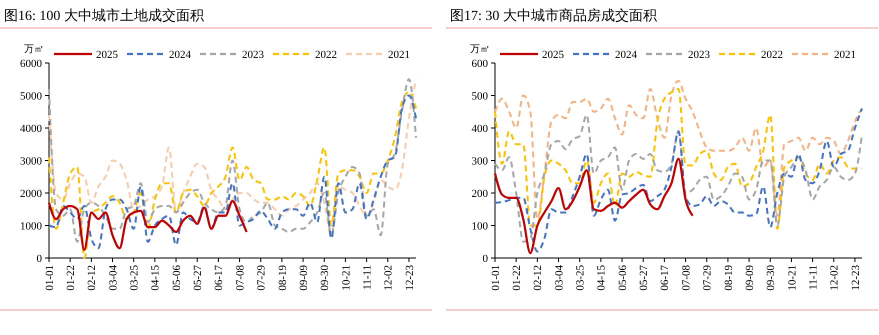 Image resolution: width=879 pixels, height=335 pixels. Describe the element at coordinates (31, 96) in the screenshot. I see `y-tick-label: 5000` at that location.